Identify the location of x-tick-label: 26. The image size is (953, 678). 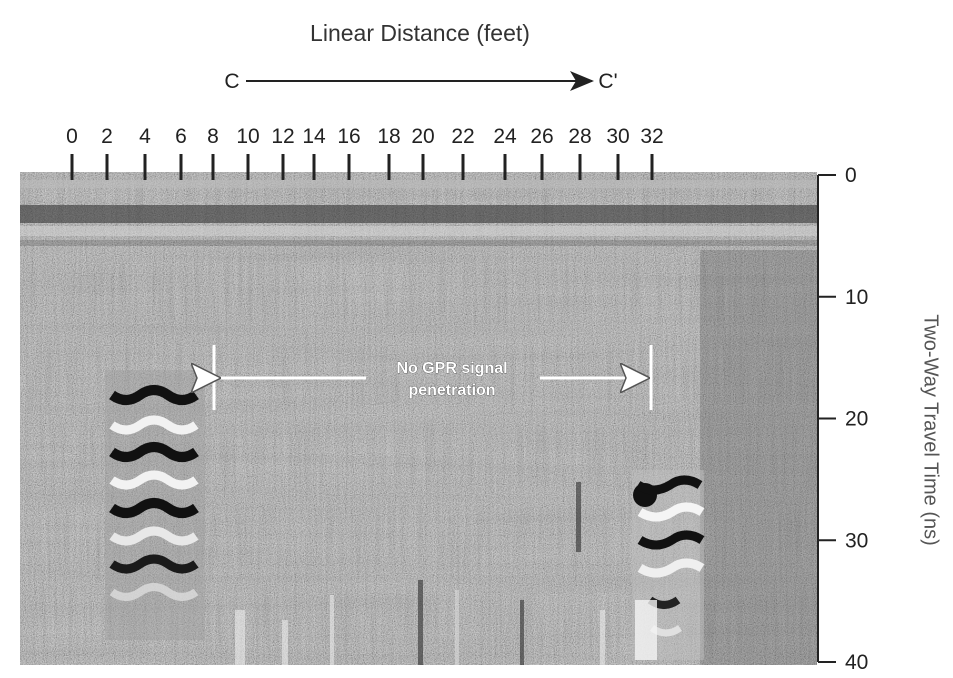
(541, 136).